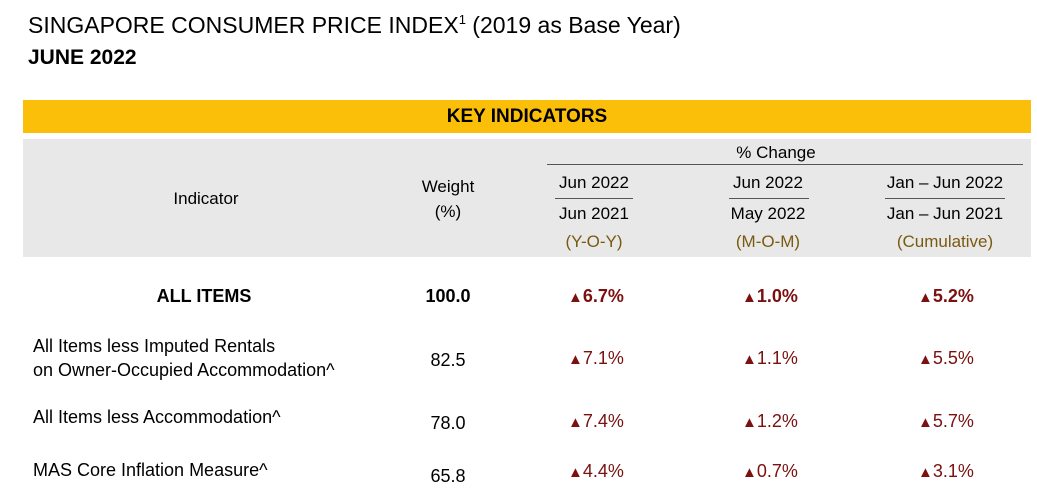  What do you see at coordinates (945, 198) in the screenshot?
I see `cum-fraction-rule` at bounding box center [945, 198].